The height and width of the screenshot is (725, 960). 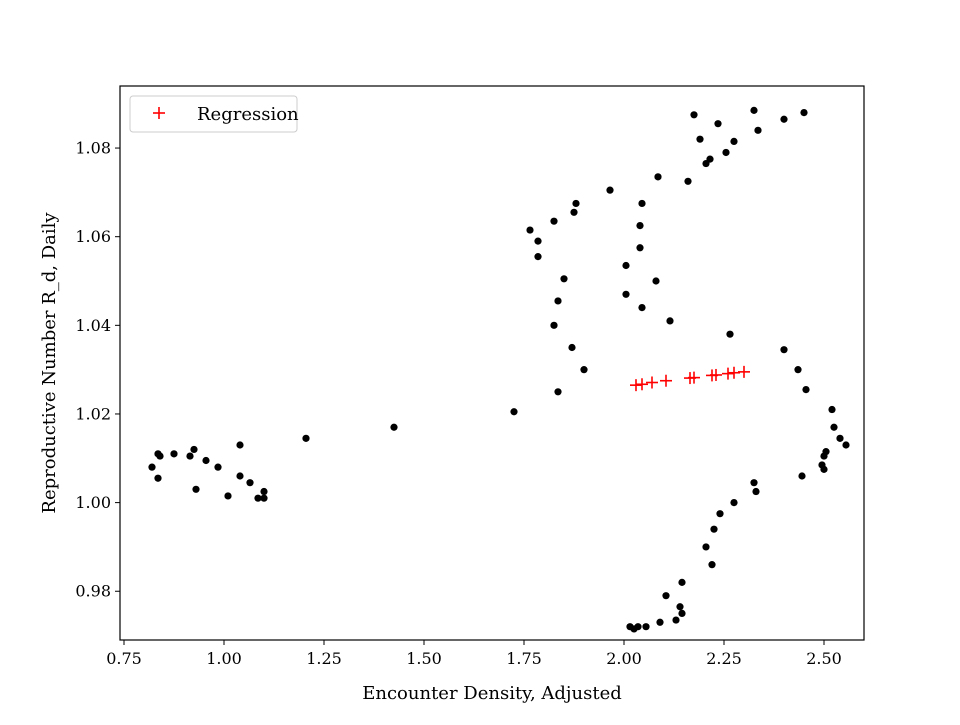 What do you see at coordinates (474, 654) in the screenshot?
I see `x-axis-ticks: 0.75 1.00 1.25 1.50 1.75 2.00 2.25 2.50` at bounding box center [474, 654].